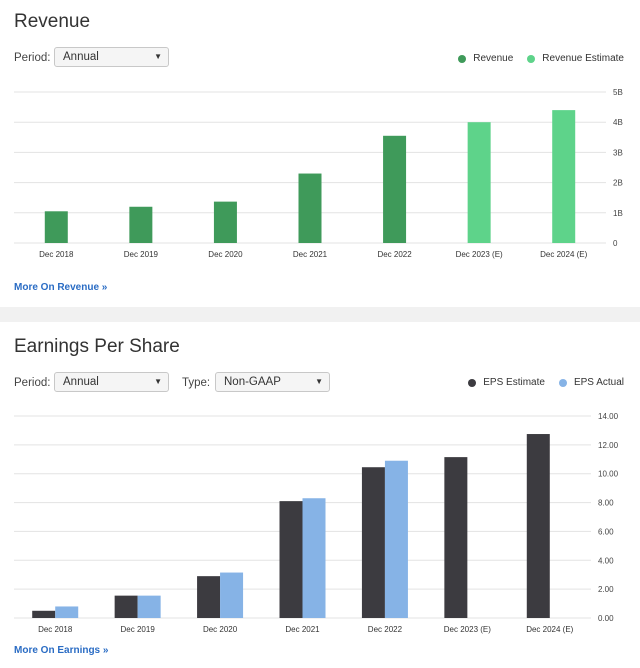  I want to click on legend-label: EPS Actual, so click(598, 382).